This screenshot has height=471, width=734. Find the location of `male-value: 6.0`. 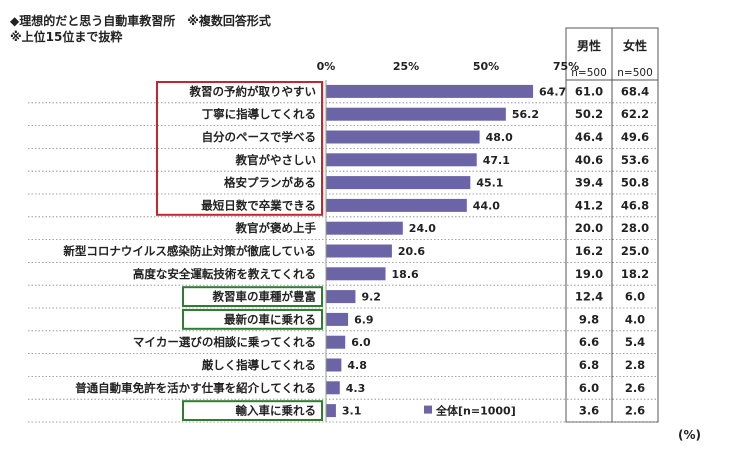

male-value: 6.0 is located at coordinates (589, 388).